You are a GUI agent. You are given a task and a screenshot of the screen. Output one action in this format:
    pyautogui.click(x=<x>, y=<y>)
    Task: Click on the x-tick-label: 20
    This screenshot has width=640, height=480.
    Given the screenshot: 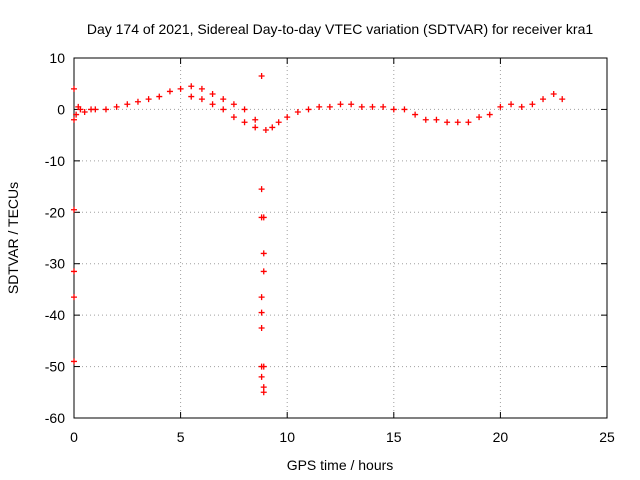 What is the action you would take?
    pyautogui.click(x=501, y=437)
    